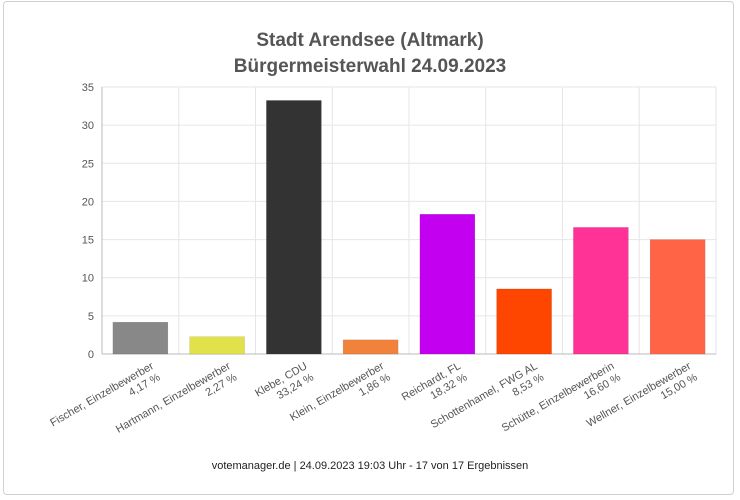 The image size is (740, 500). Describe the element at coordinates (88, 279) in the screenshot. I see `y-tick-label: 10` at that location.